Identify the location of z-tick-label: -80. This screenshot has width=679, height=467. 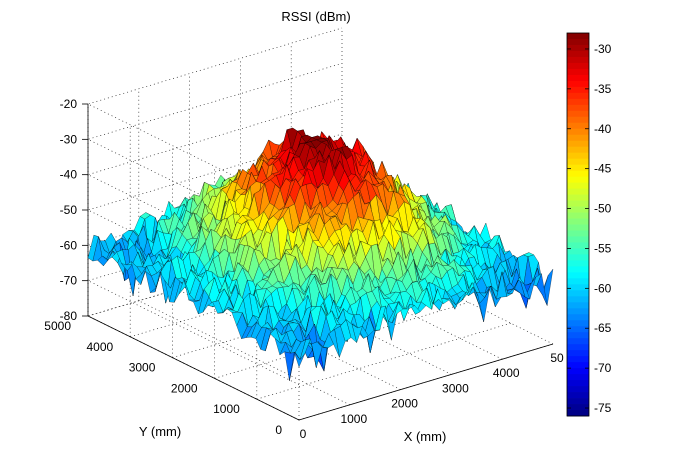
(69, 316).